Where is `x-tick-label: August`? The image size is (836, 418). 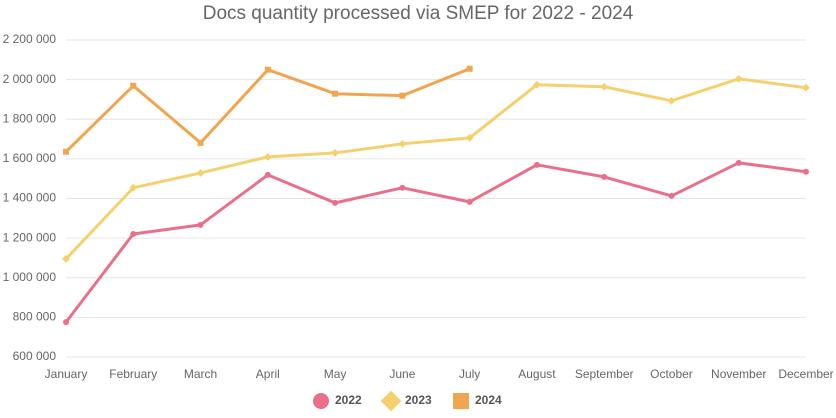
x-tick-label: August is located at coordinates (537, 374).